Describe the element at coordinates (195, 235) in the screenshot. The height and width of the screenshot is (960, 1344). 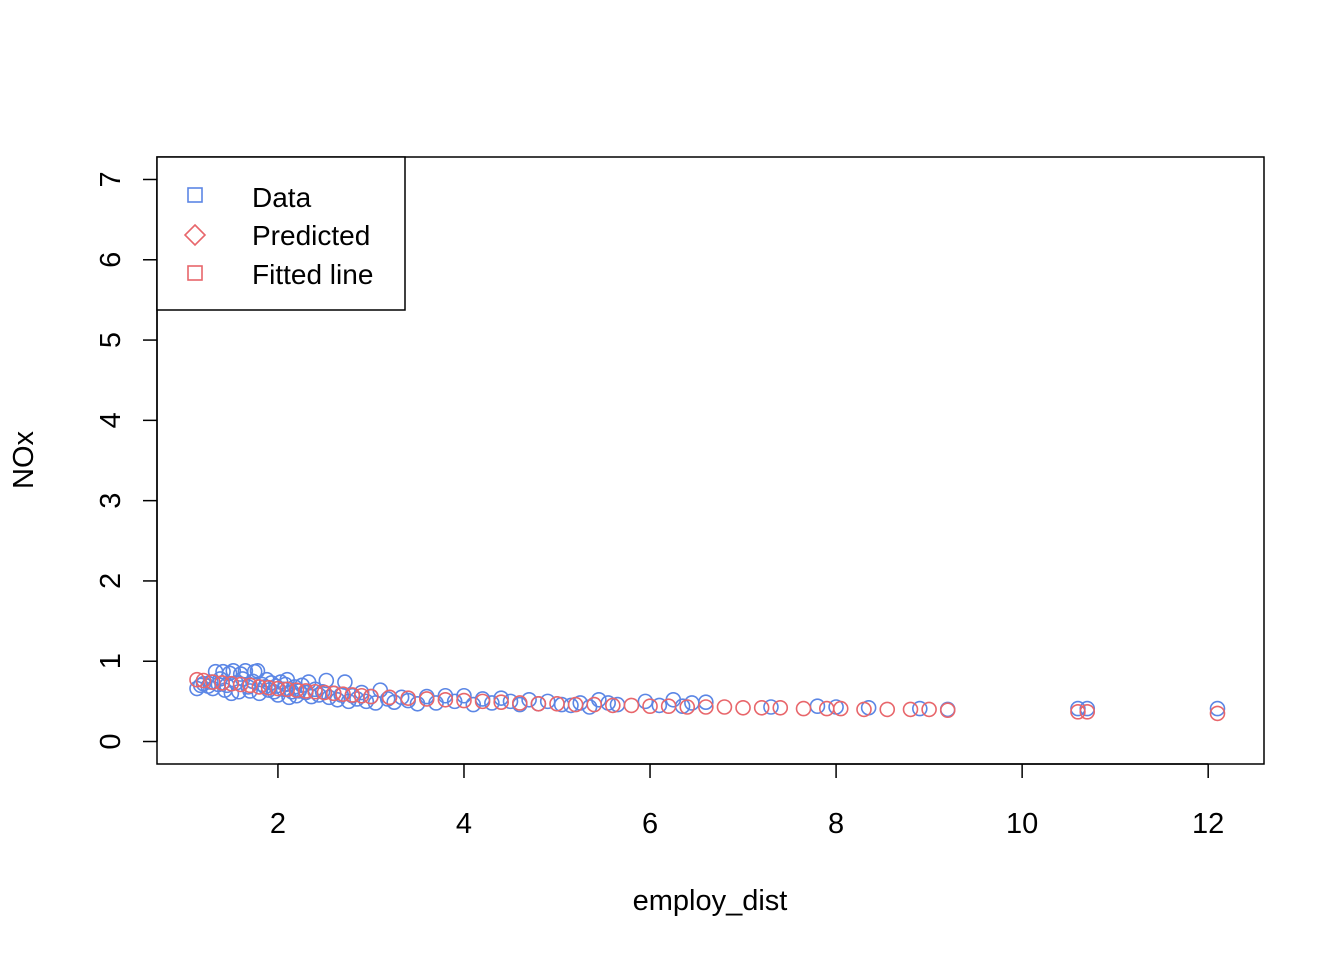
I see `legend-marker-diamond-icon` at that location.